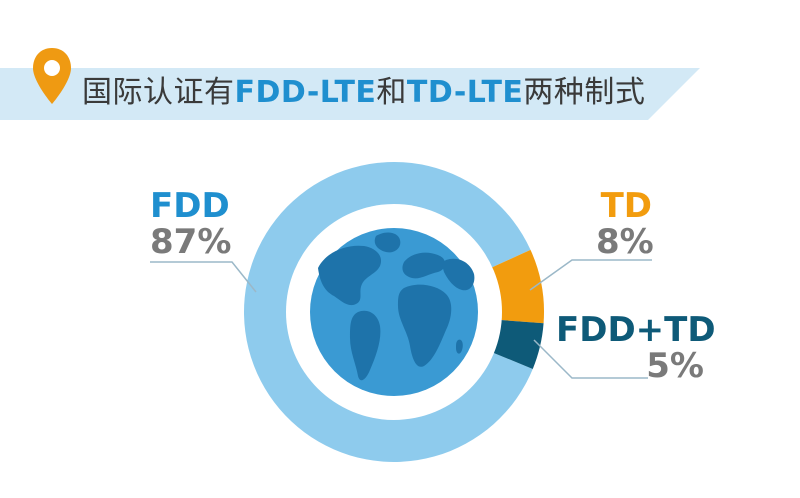 Image resolution: width=800 pixels, height=498 pixels. What do you see at coordinates (305, 92) in the screenshot?
I see `title-highlight-fdd-lte: FDD-LTE` at bounding box center [305, 92].